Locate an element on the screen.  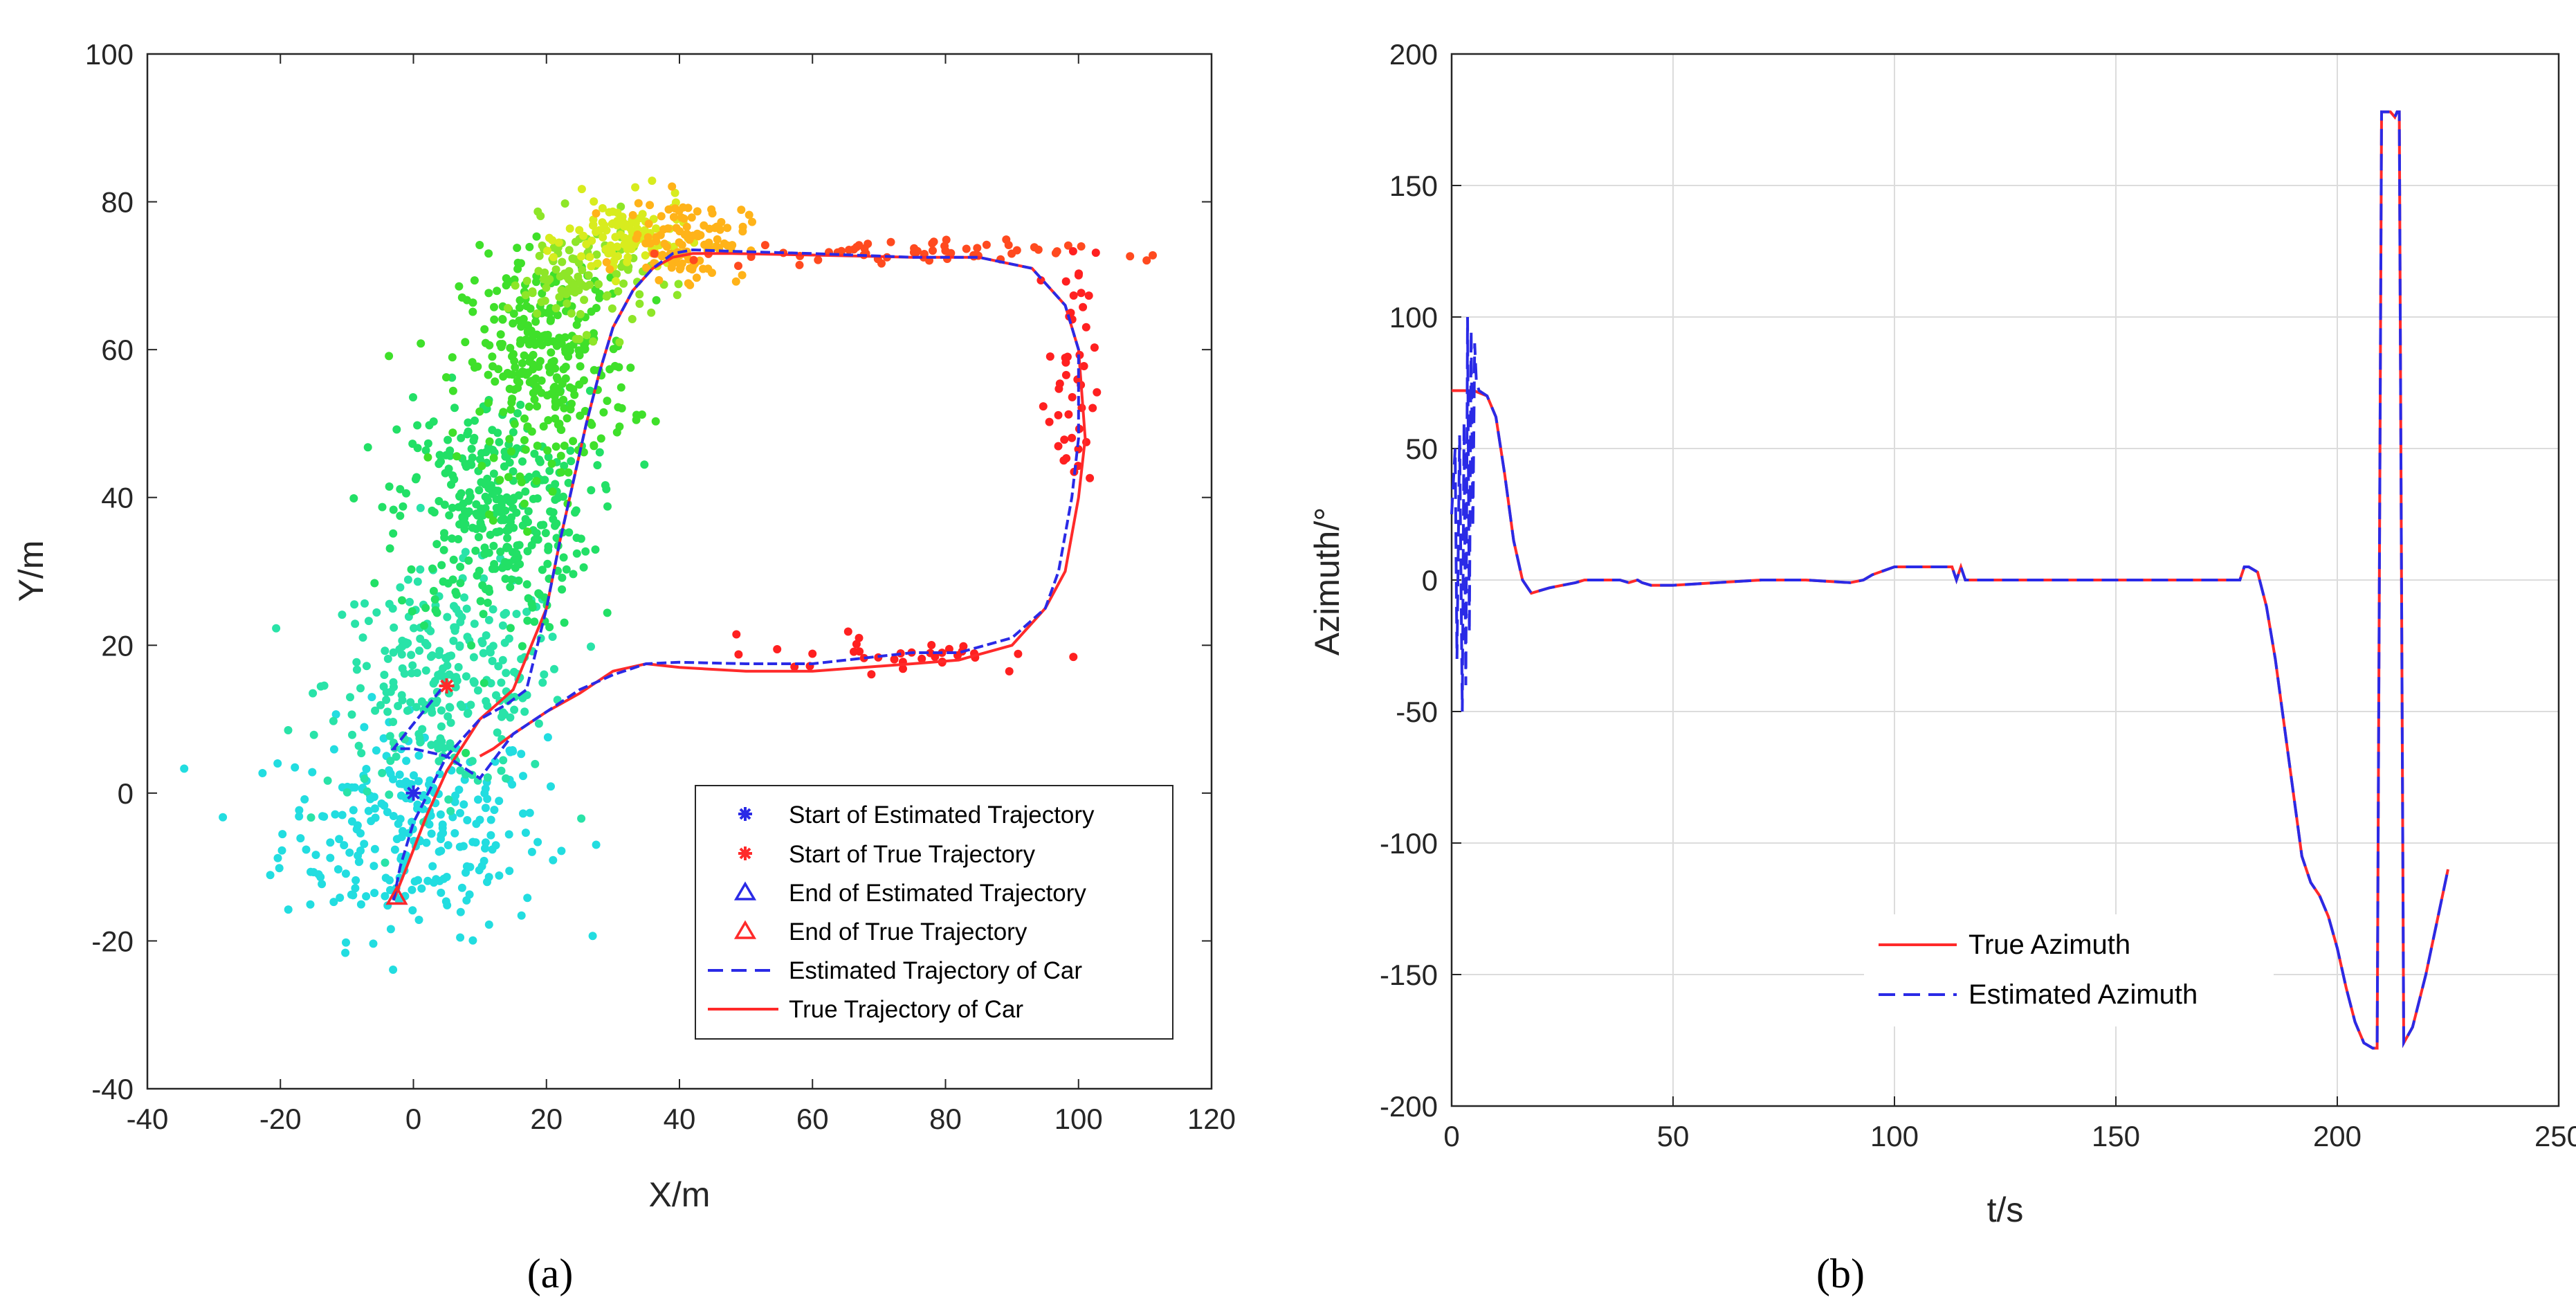
panel-a-series is located at coordinates (739, 574).